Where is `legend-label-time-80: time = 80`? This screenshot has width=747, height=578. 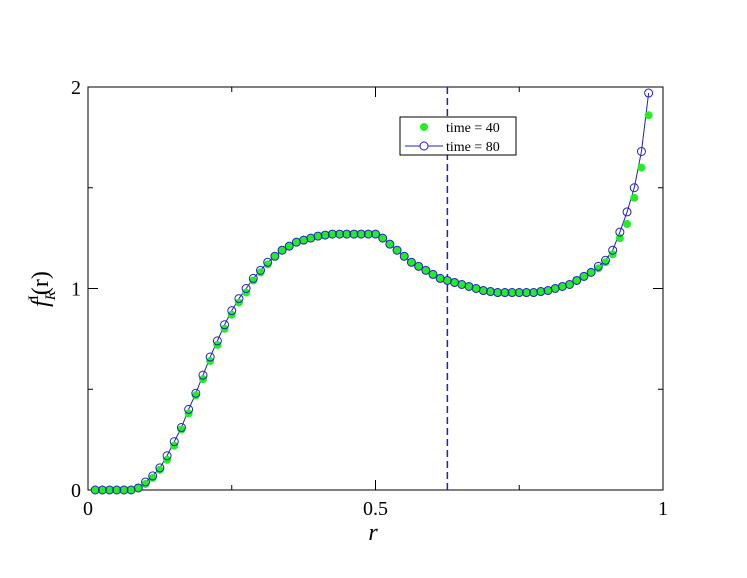
legend-label-time-80: time = 80 is located at coordinates (473, 147).